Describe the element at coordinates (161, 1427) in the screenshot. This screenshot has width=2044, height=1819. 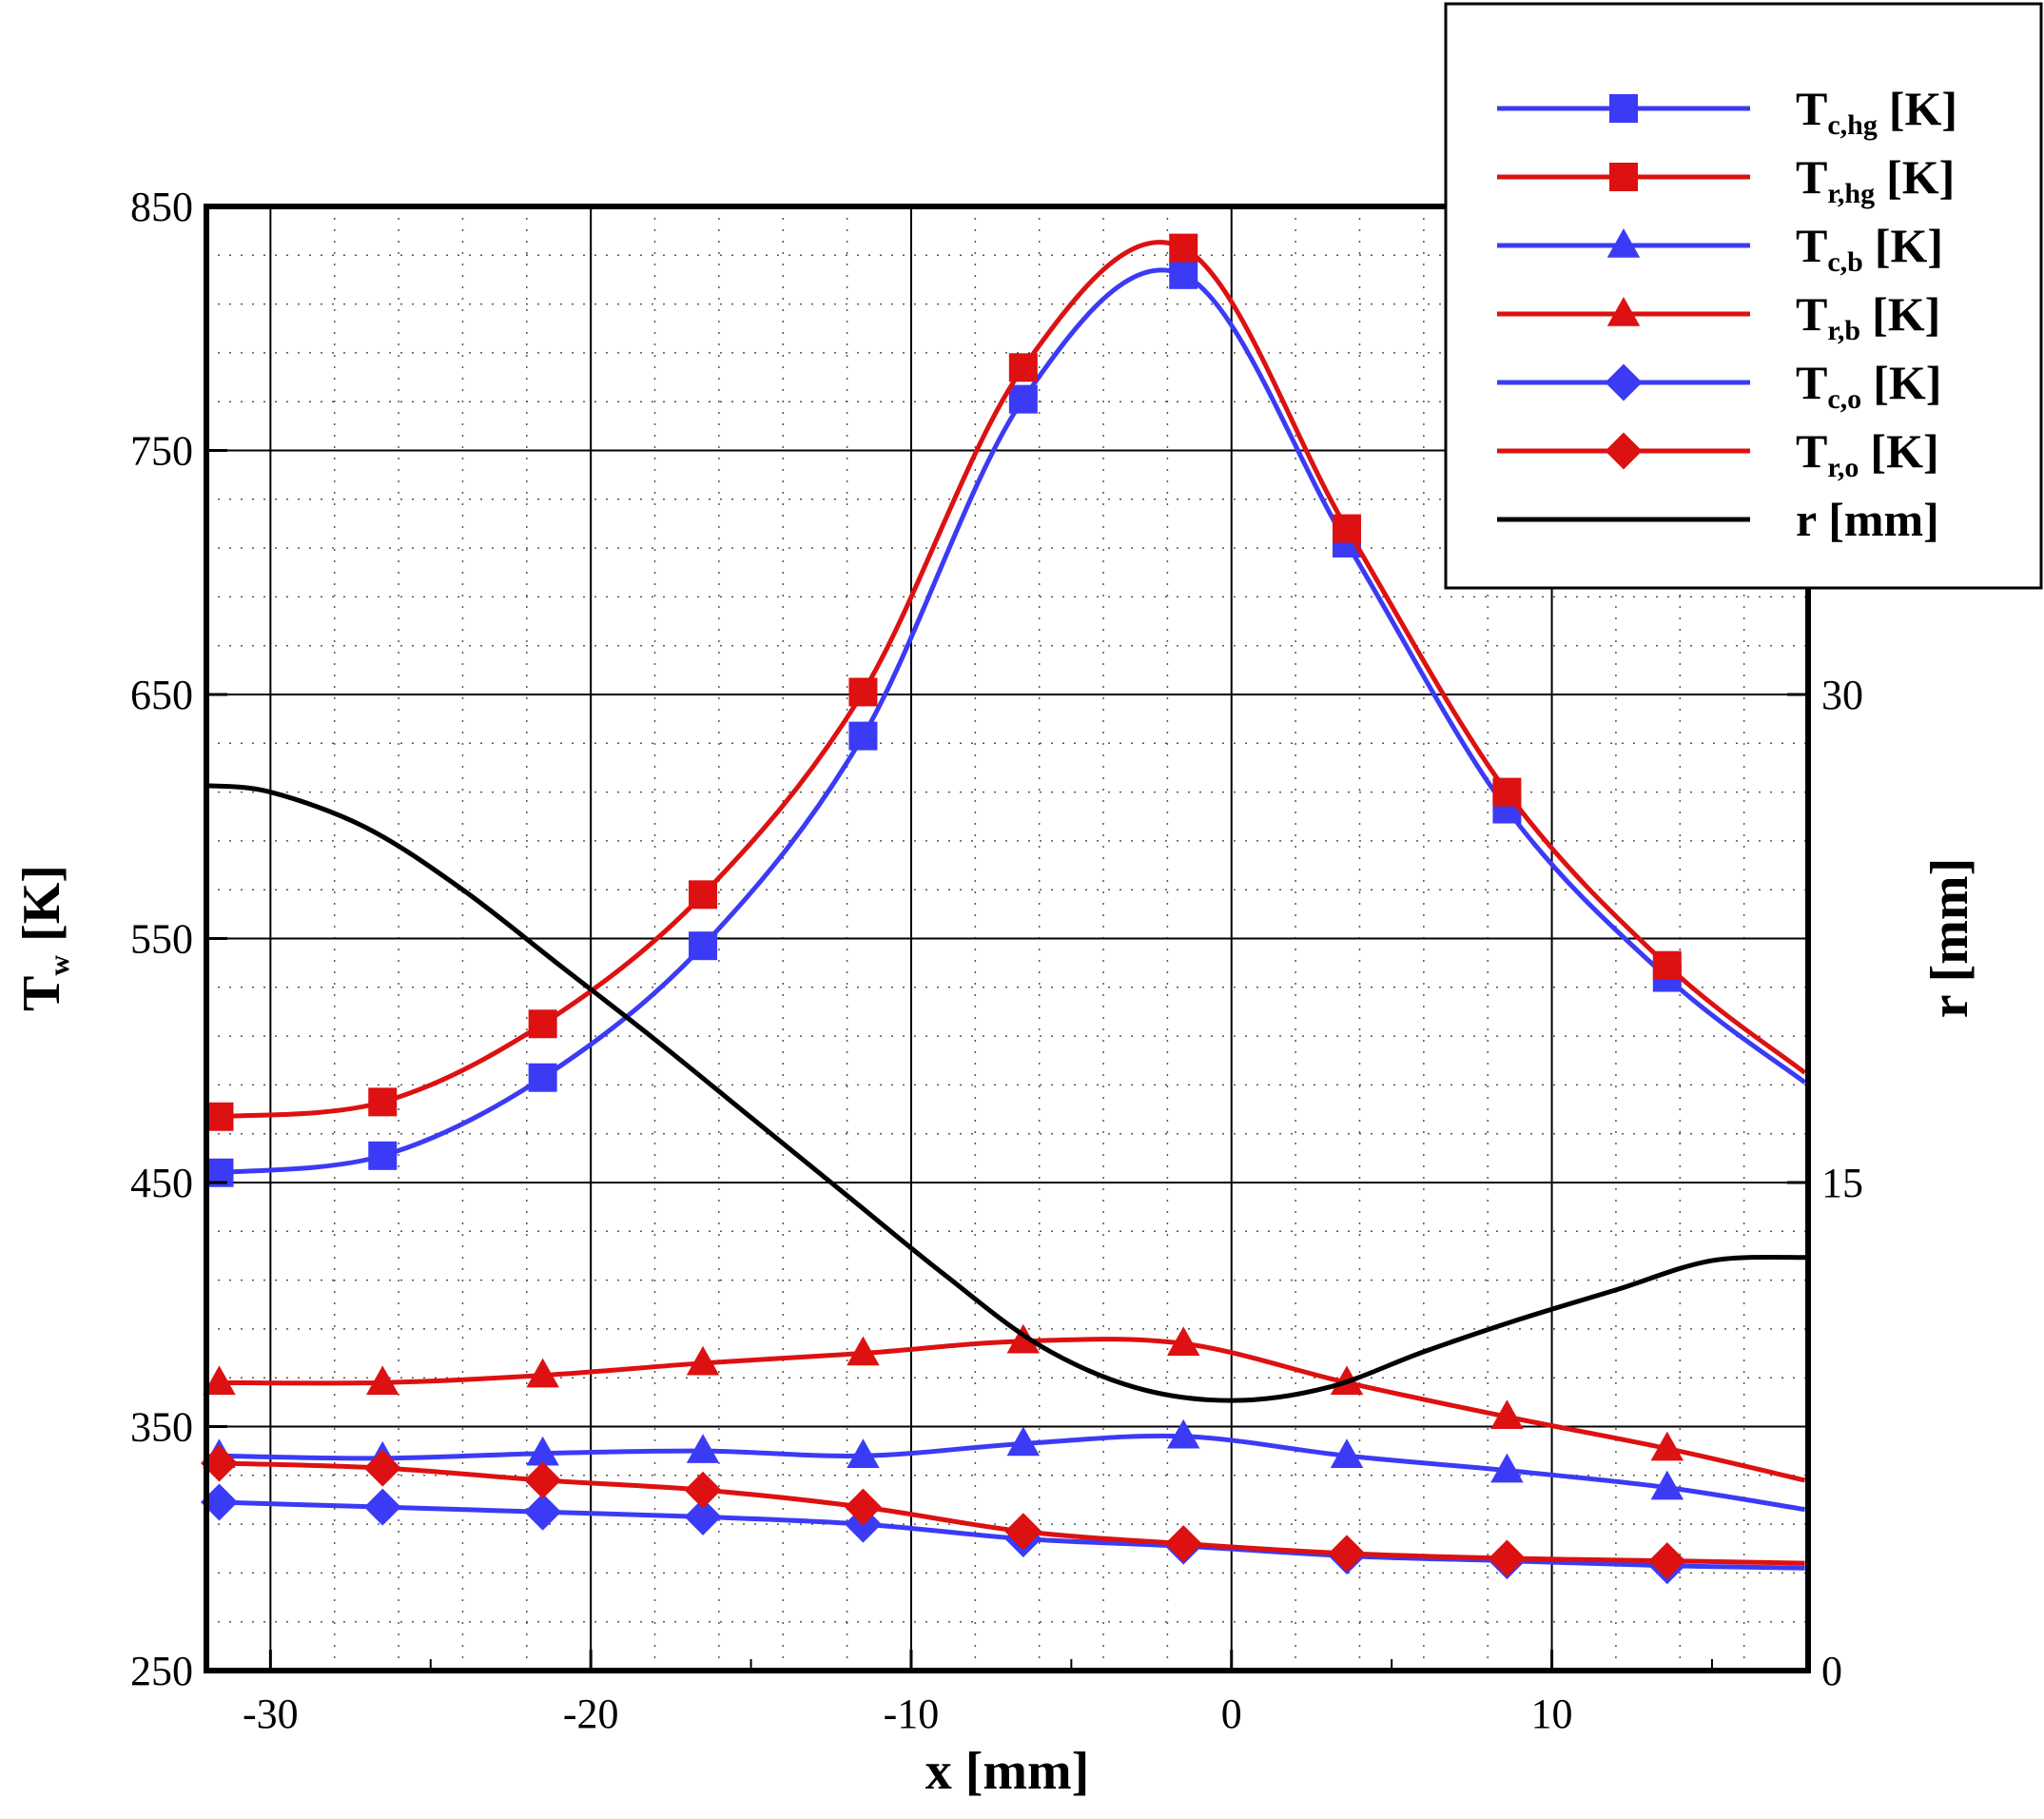
I see `y-tick-label: 350` at that location.